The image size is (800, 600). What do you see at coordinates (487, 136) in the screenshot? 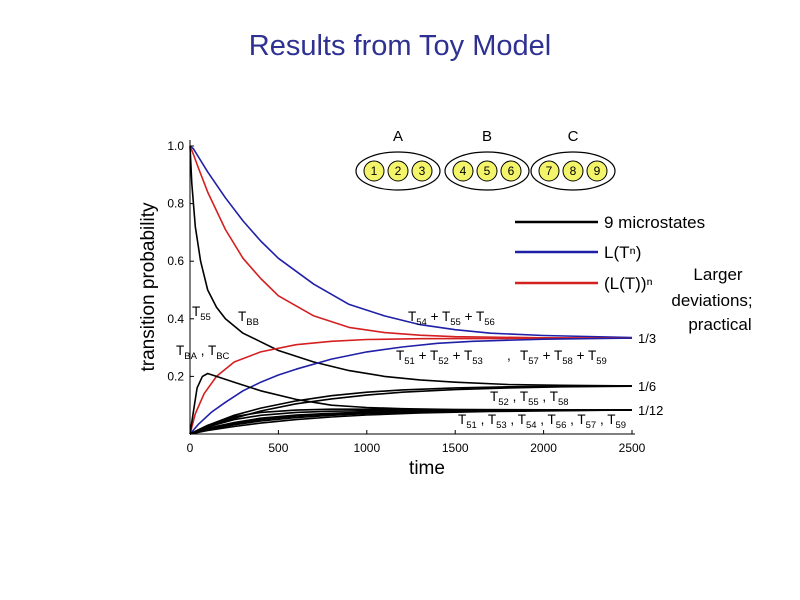
I see `group-label: B` at bounding box center [487, 136].